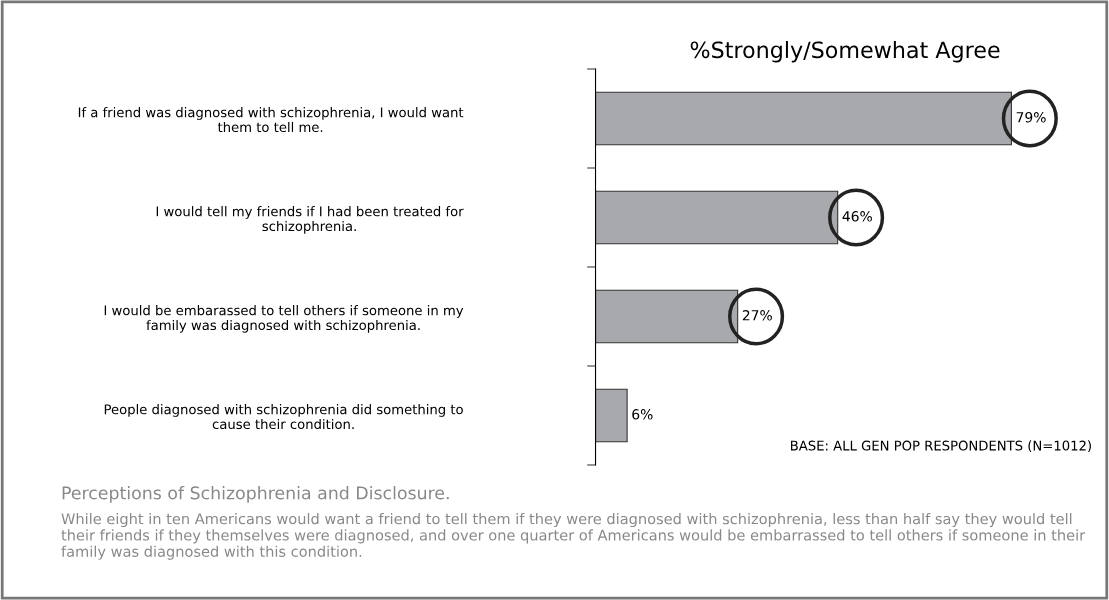 The width and height of the screenshot is (1109, 600). What do you see at coordinates (310, 220) in the screenshot?
I see `y-tick-label: I would tell my friends if I had been treated for schizophrenia.` at bounding box center [310, 220].